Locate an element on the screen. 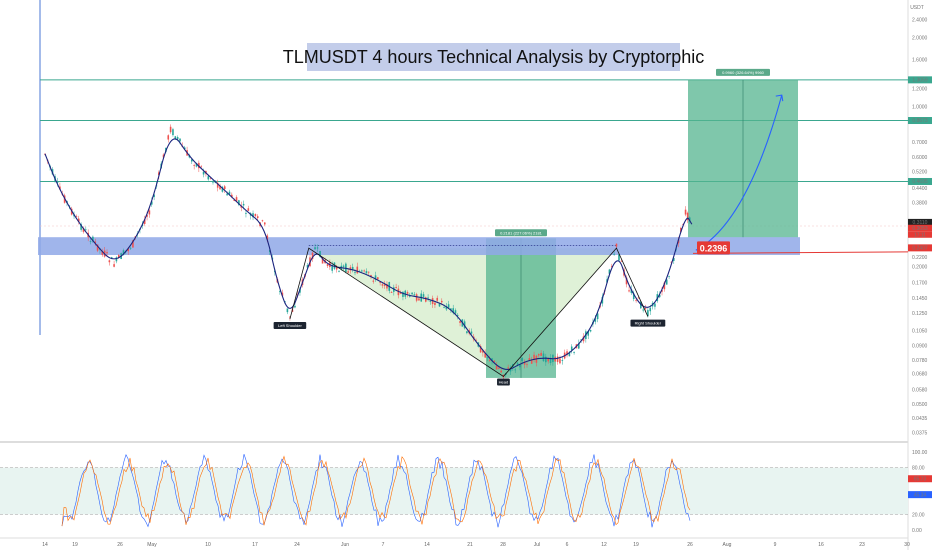  x-tick-label: 7 is located at coordinates (383, 545).